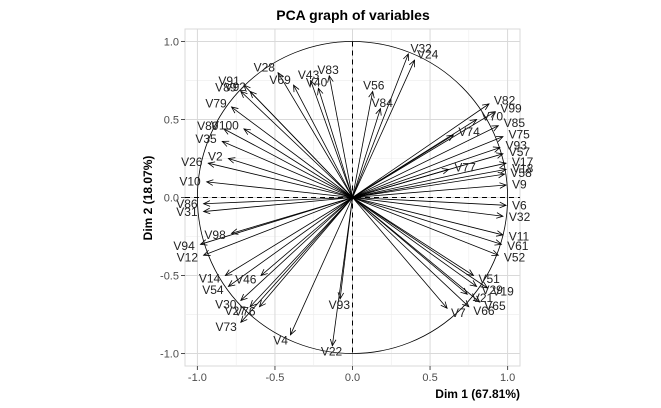 The image size is (661, 408). I want to click on variable-label: V79, so click(216, 103).